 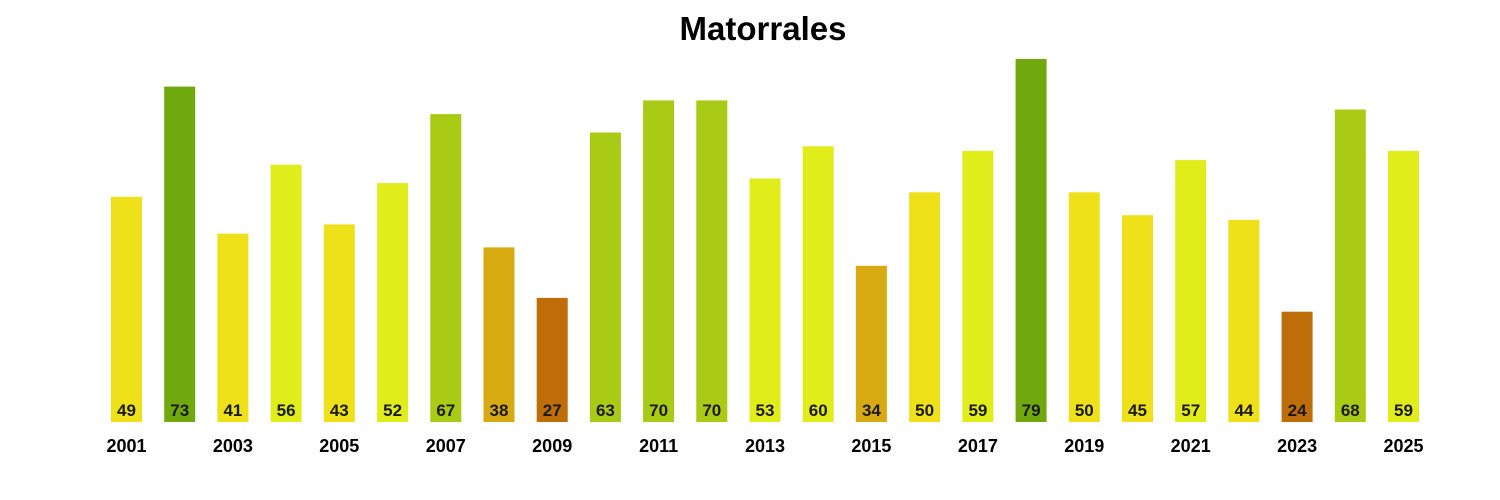 What do you see at coordinates (499, 410) in the screenshot?
I see `value-label-2008: 38` at bounding box center [499, 410].